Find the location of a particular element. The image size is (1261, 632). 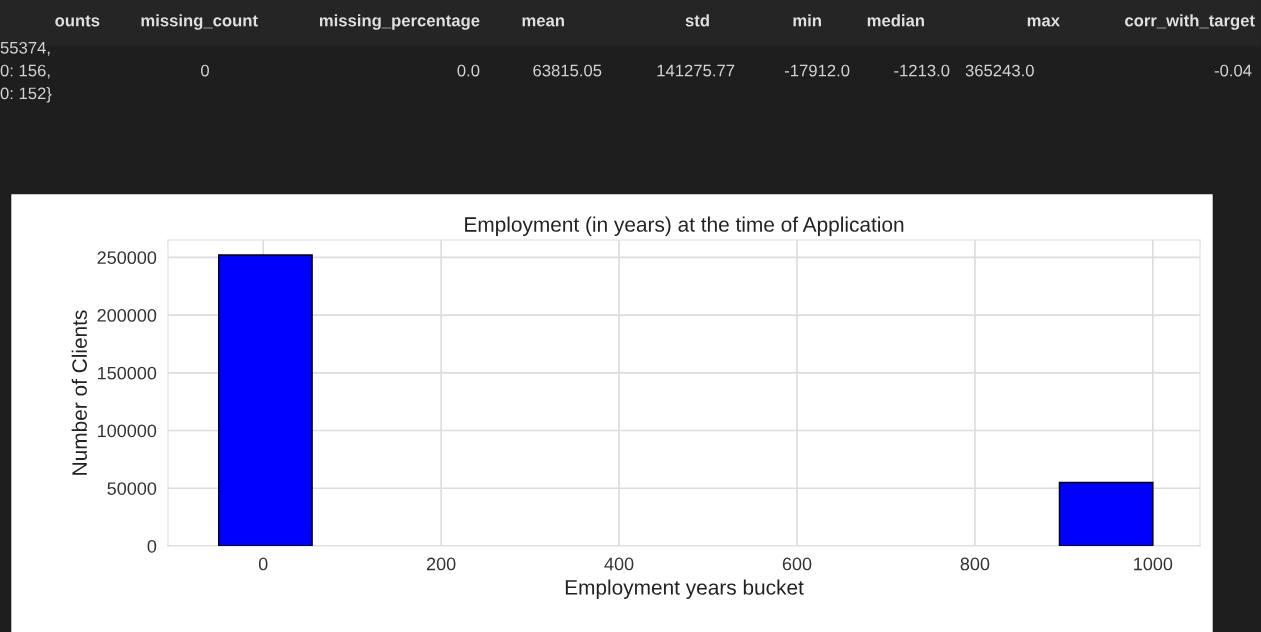

text: ounts is located at coordinates (77, 21).